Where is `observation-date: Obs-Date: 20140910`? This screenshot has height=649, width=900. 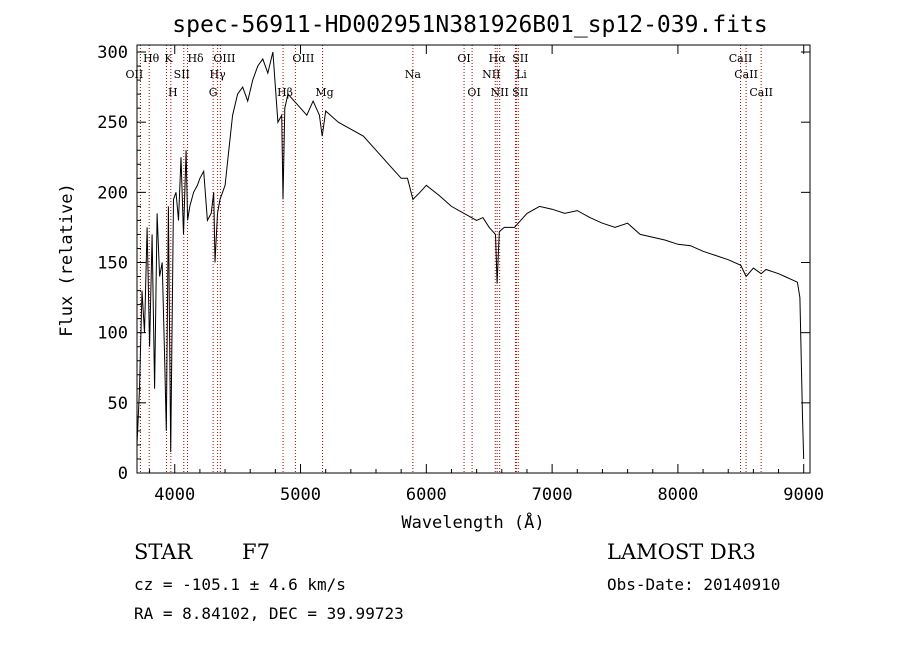
observation-date: Obs-Date: 20140910 is located at coordinates (694, 584).